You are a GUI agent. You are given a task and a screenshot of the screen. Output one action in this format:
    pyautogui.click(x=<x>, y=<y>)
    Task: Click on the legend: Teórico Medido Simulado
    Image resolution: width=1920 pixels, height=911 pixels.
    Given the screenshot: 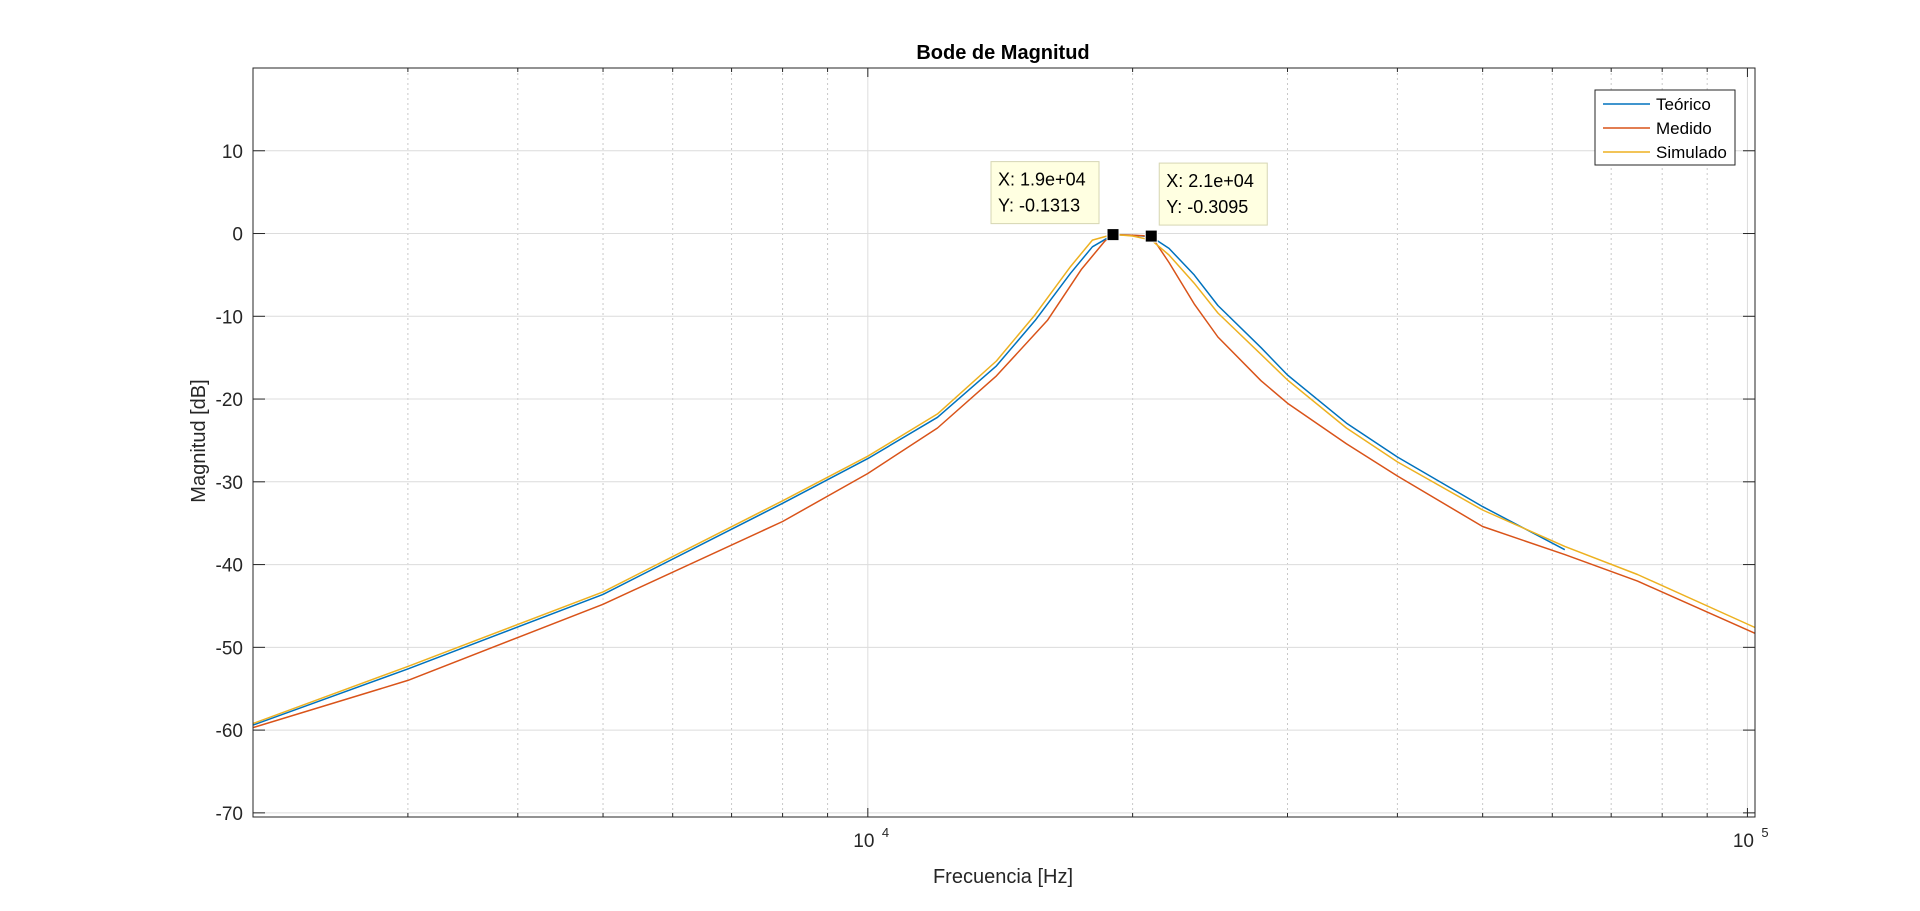 What is the action you would take?
    pyautogui.click(x=1665, y=127)
    